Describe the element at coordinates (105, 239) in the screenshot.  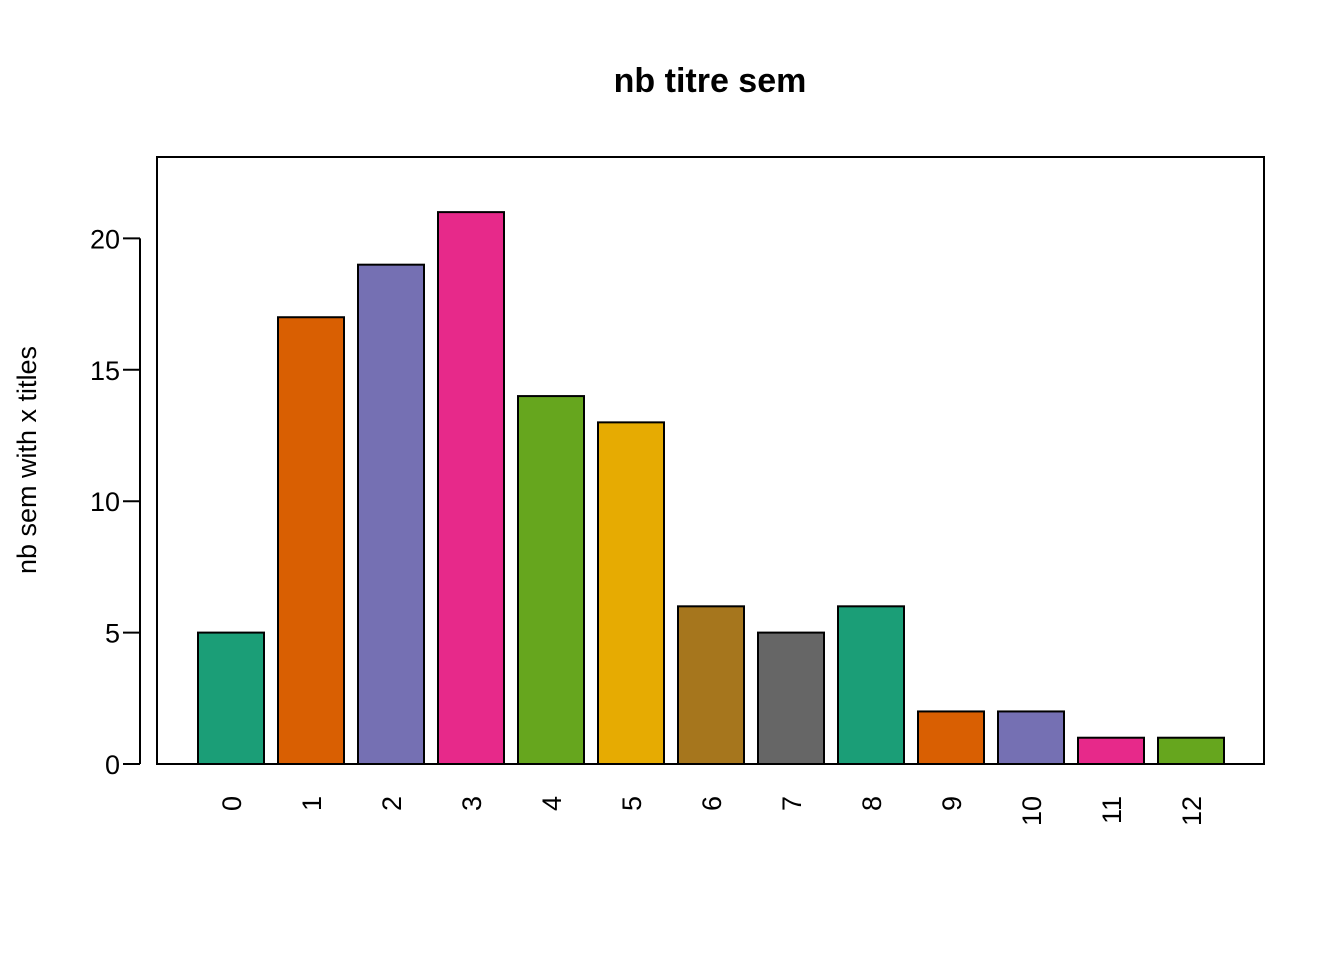
I see `y-tick-label-20: 20` at that location.